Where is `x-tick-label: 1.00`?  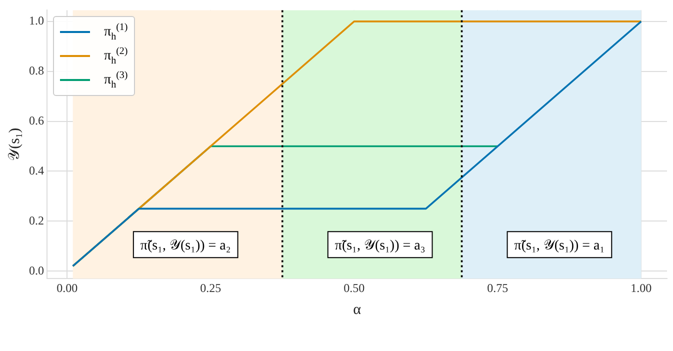 x-tick-label: 1.00 is located at coordinates (641, 287).